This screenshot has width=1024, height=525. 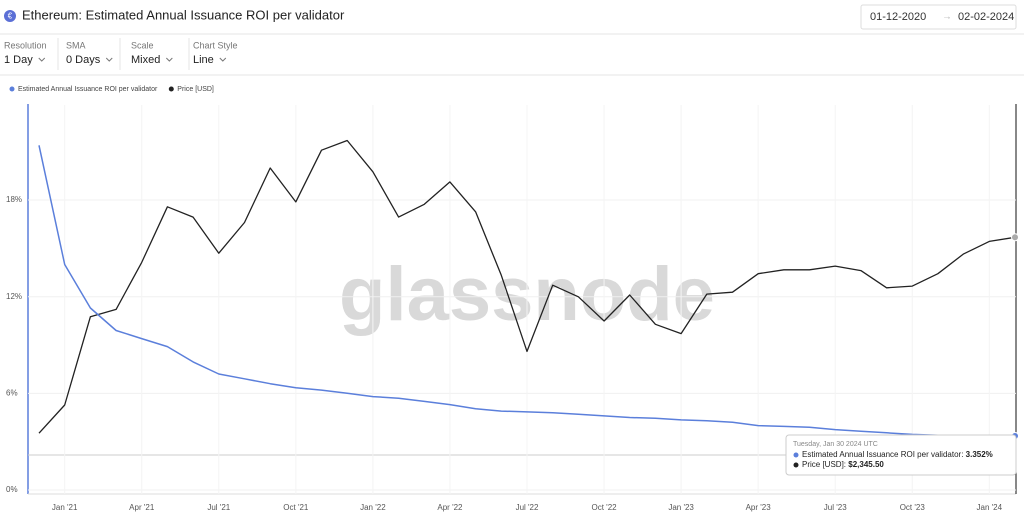 I want to click on eth-icon, so click(x=10, y=16).